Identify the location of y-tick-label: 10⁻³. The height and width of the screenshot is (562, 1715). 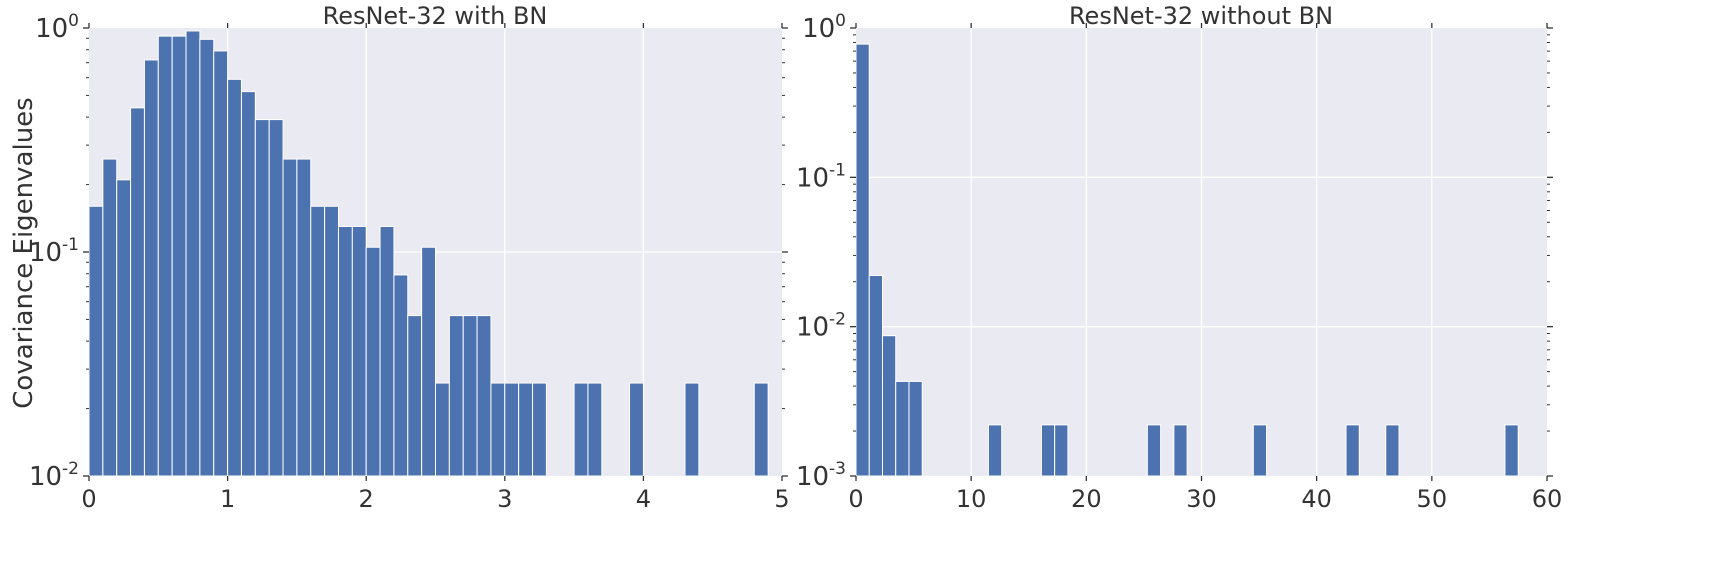
(821, 475).